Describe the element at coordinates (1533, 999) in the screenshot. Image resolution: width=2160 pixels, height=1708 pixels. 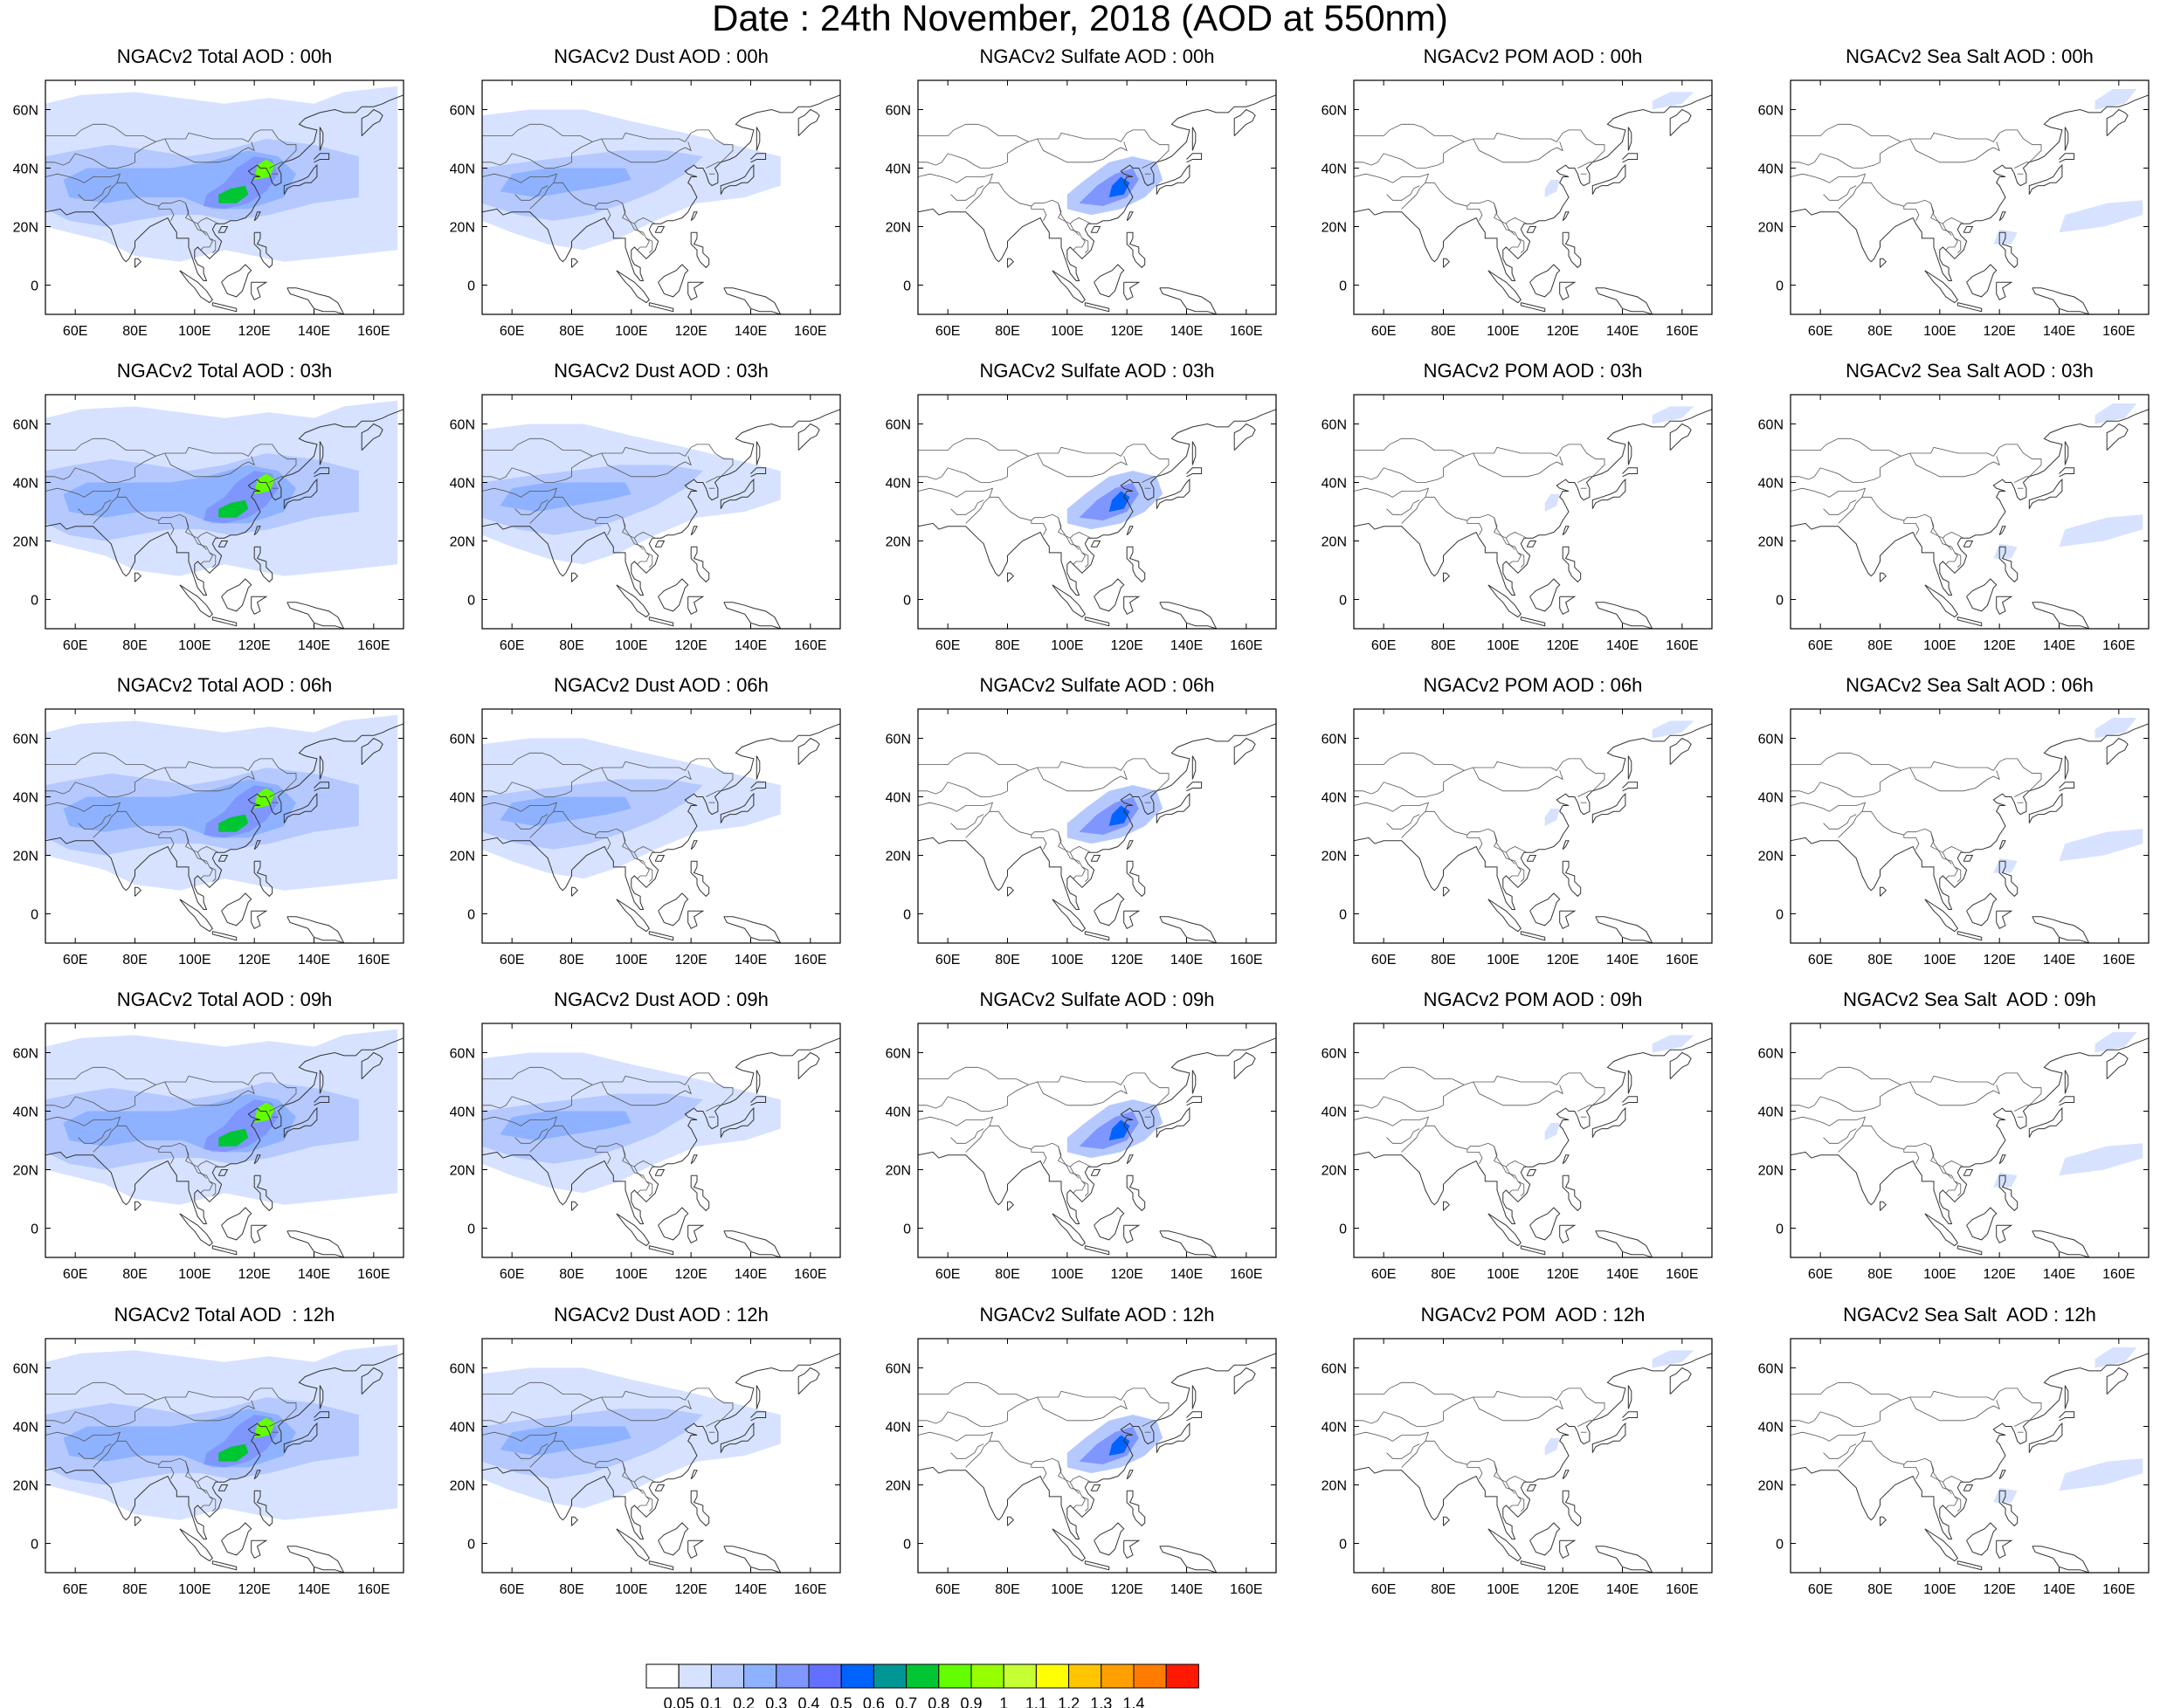
I see `panel-title: NGACv2 POM AOD : 09h` at that location.